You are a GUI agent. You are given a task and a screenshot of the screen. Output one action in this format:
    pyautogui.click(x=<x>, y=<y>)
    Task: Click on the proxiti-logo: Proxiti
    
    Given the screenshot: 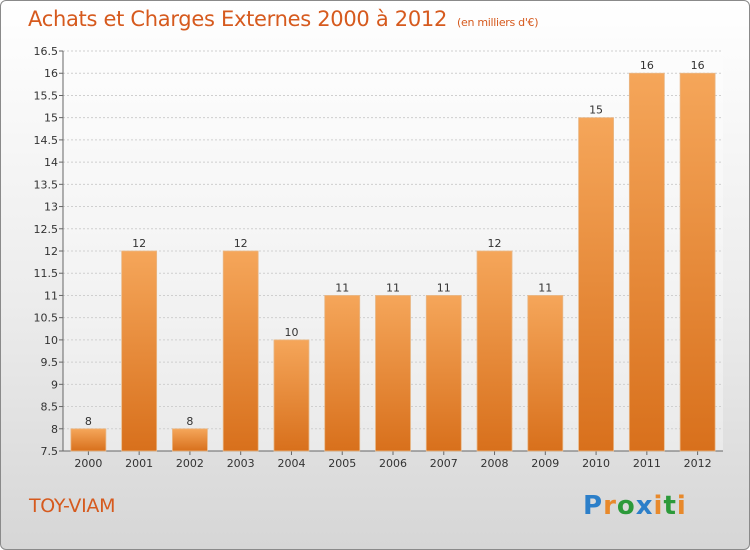 What is the action you would take?
    pyautogui.click(x=635, y=506)
    